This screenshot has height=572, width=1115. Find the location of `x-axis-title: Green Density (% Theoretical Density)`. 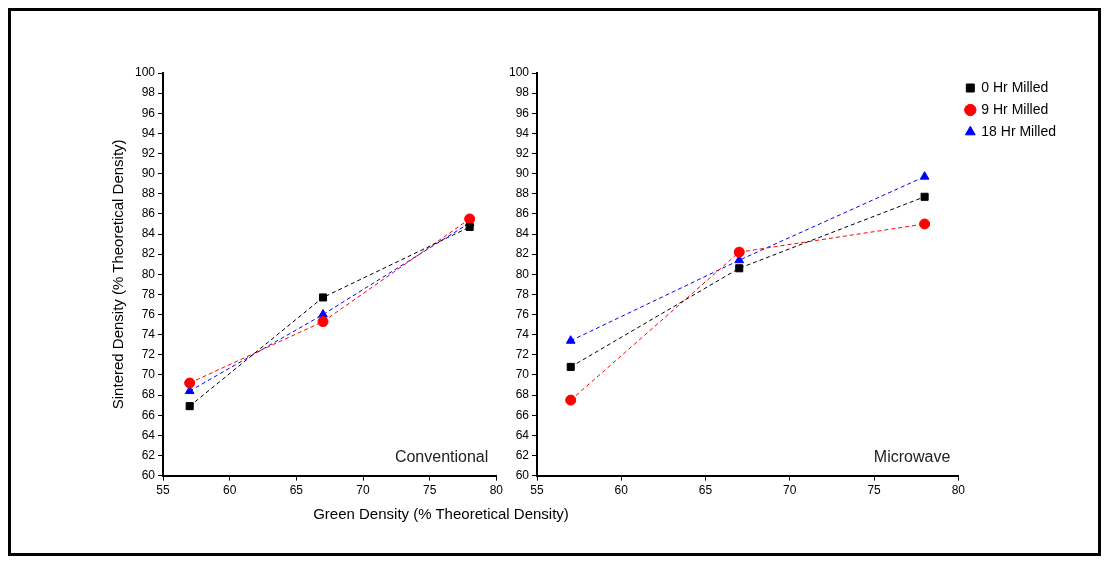

x-axis-title: Green Density (% Theoretical Density) is located at coordinates (441, 513).